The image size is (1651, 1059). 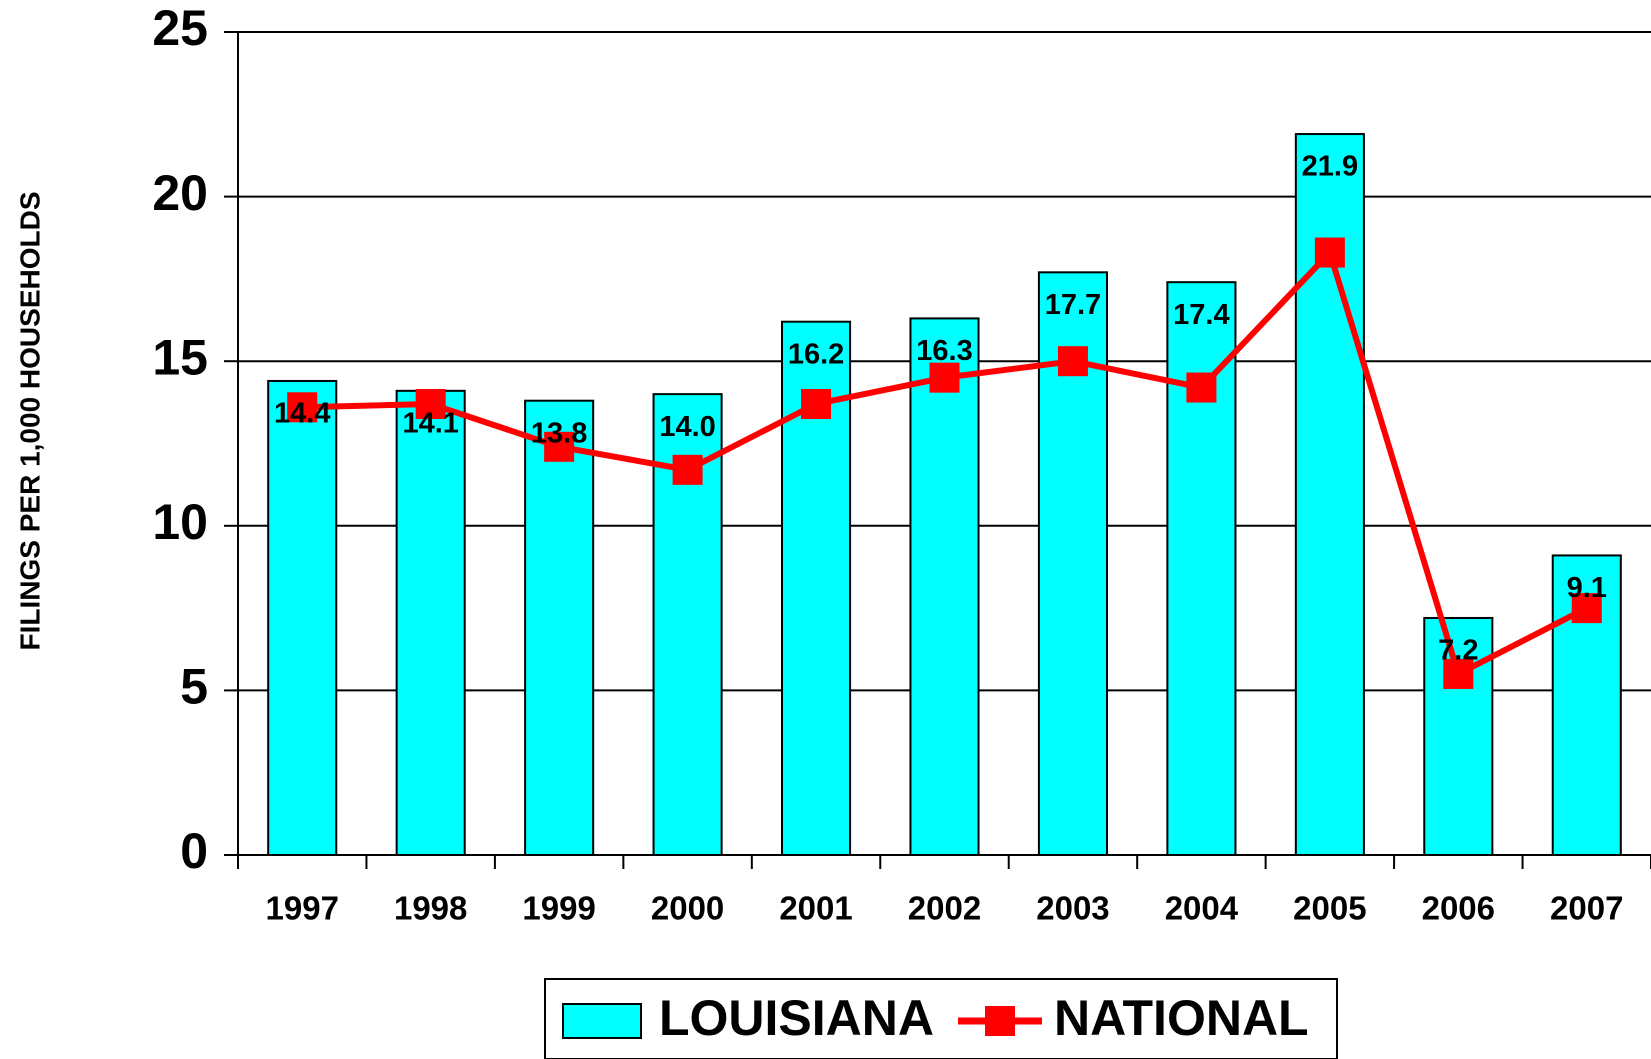 What do you see at coordinates (815, 908) in the screenshot?
I see `x-tick-label: 2001` at bounding box center [815, 908].